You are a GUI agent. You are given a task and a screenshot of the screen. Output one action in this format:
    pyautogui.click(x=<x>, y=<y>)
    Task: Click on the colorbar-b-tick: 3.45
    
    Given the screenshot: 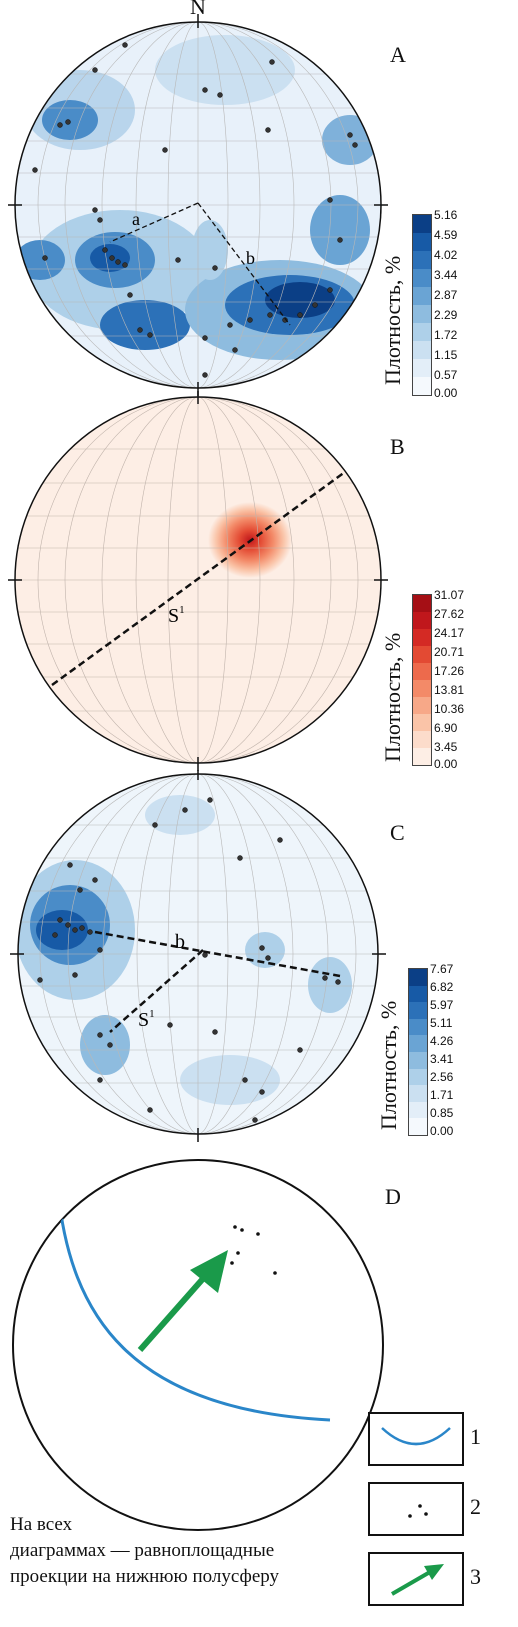 What is the action you would take?
    pyautogui.click(x=446, y=747)
    